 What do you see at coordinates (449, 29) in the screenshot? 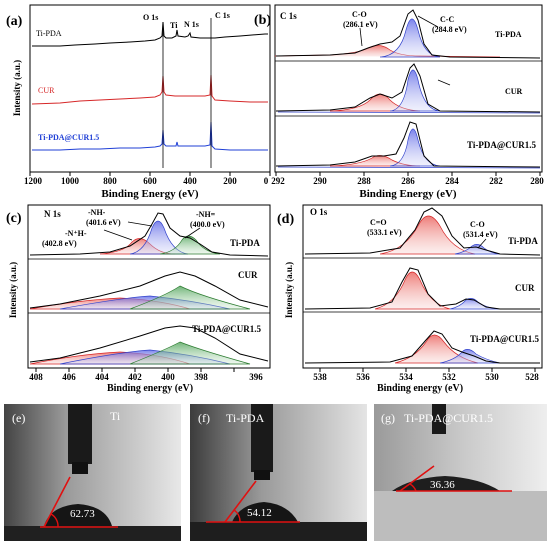
I see `panel-b-peak-cc-value: (284.8 eV)` at bounding box center [449, 29].